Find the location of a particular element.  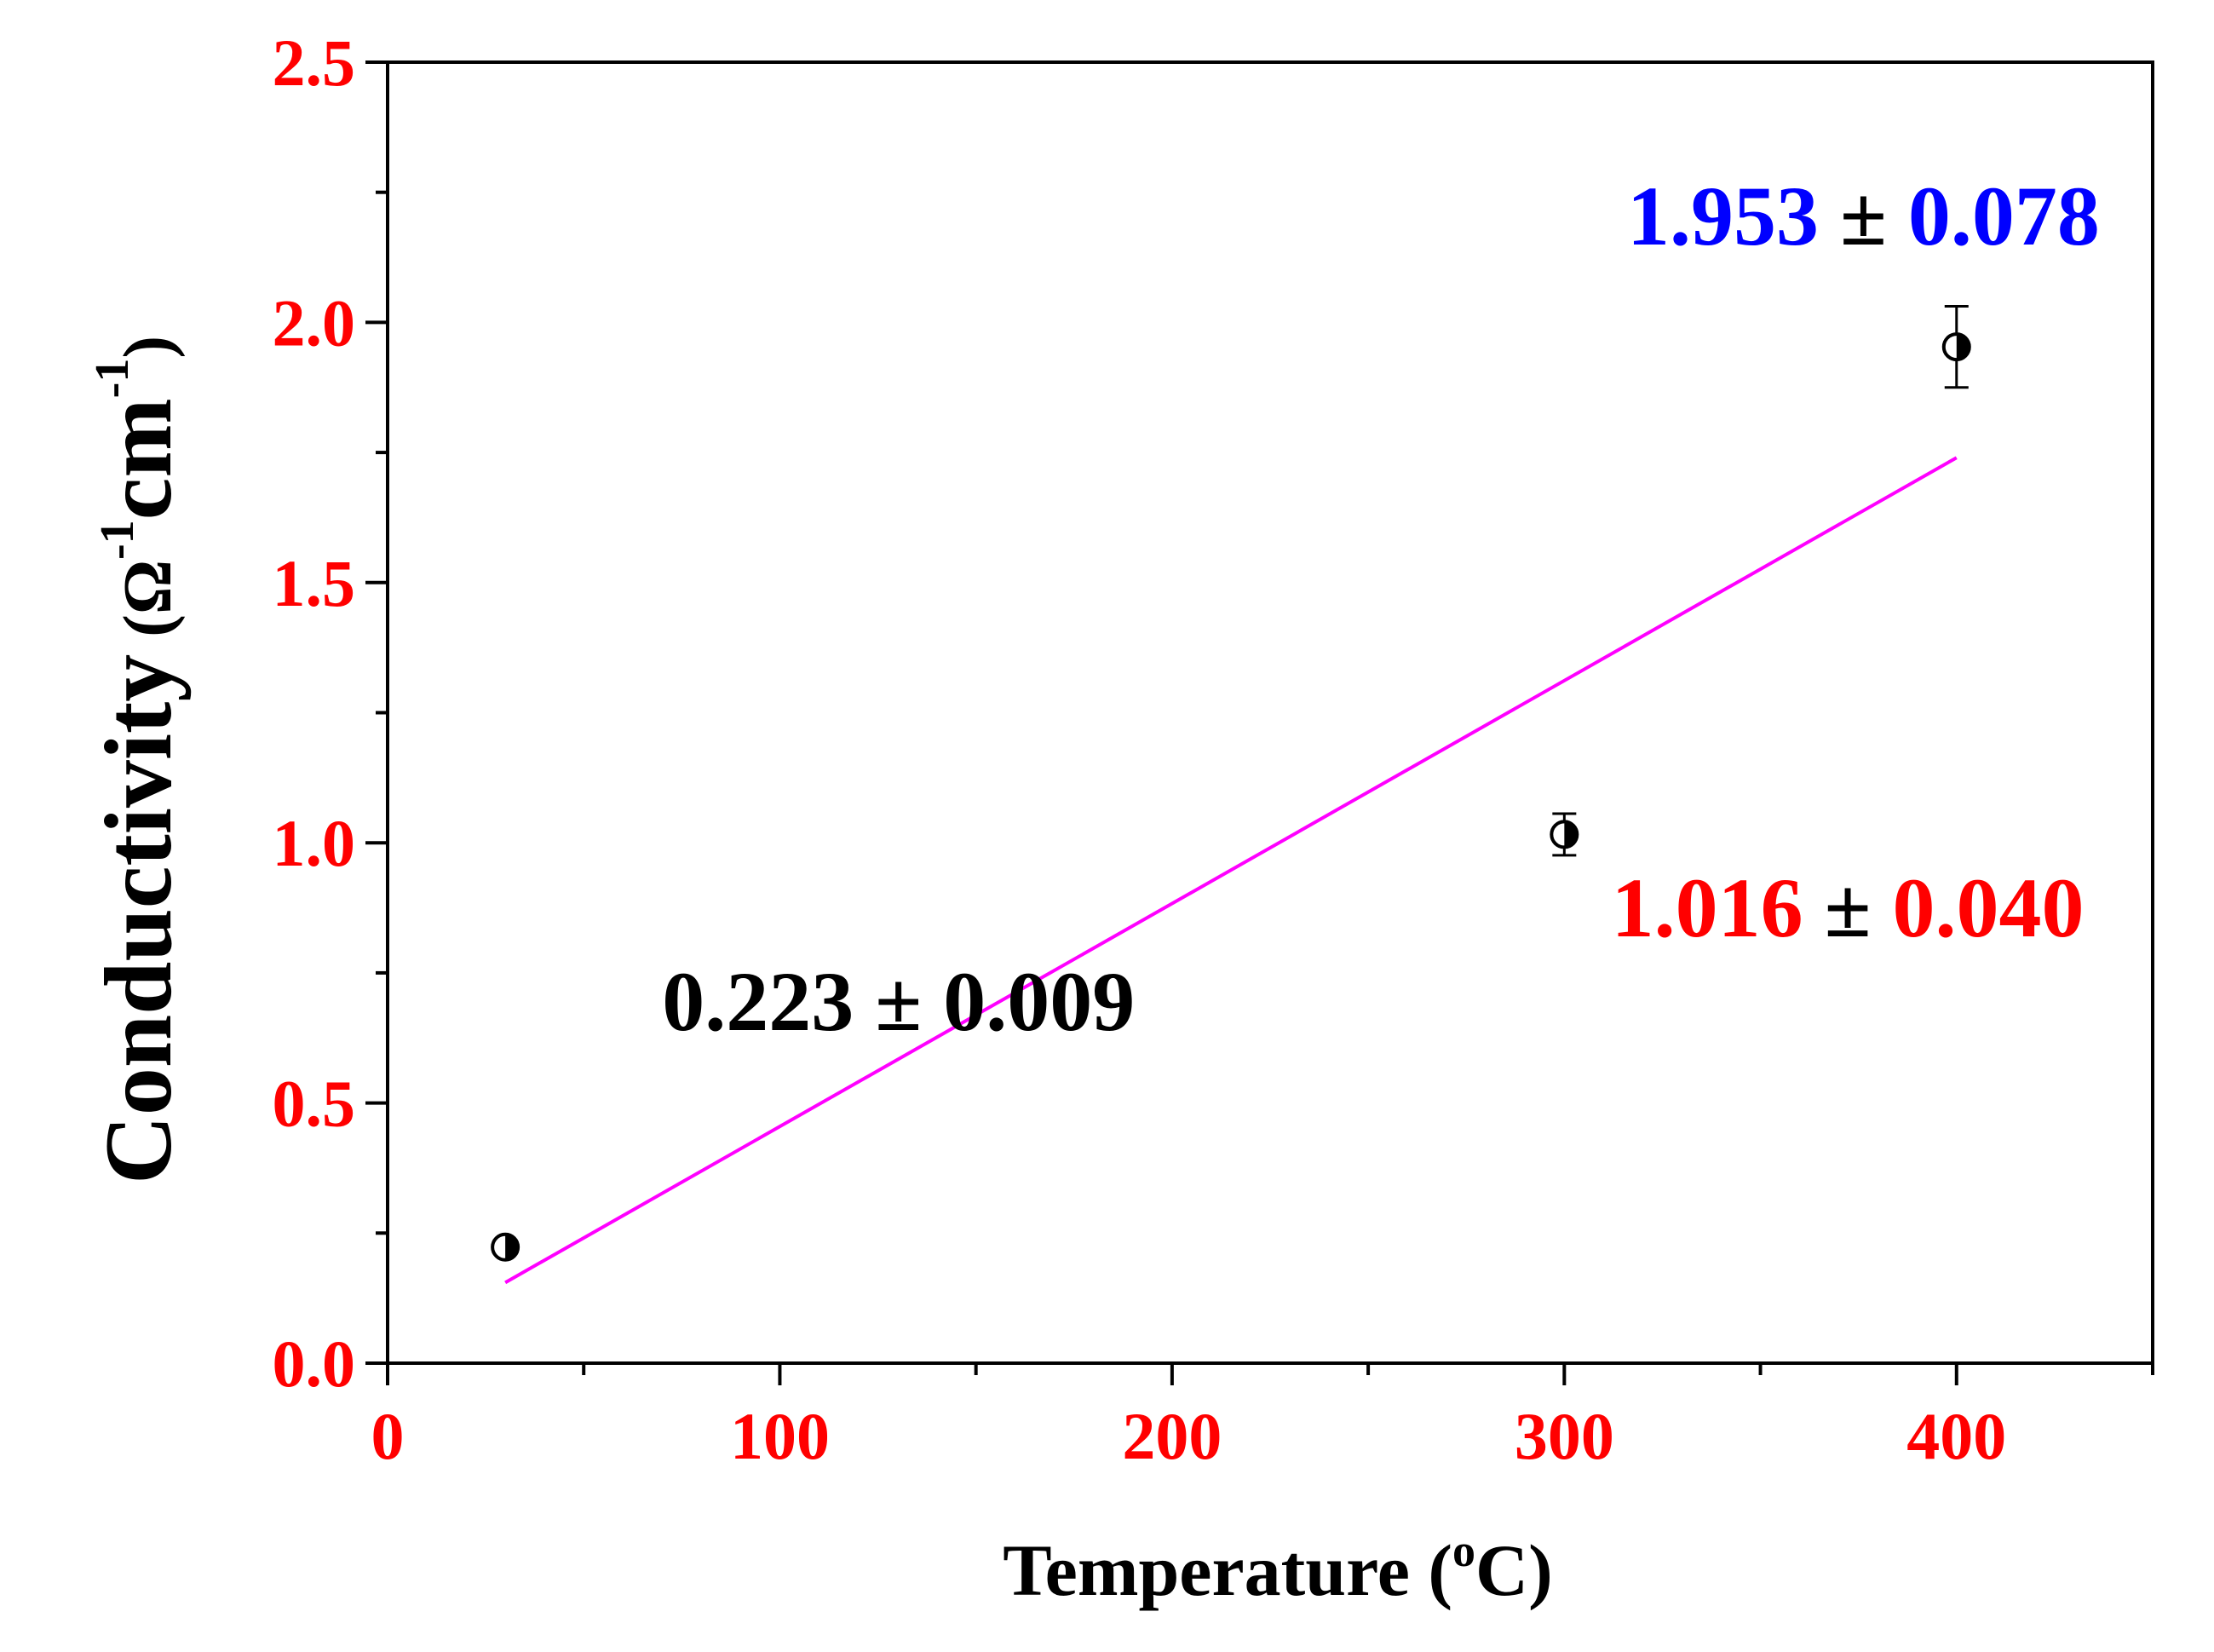

value-annotation: 1.016 ± 0.040 is located at coordinates (1848, 908).